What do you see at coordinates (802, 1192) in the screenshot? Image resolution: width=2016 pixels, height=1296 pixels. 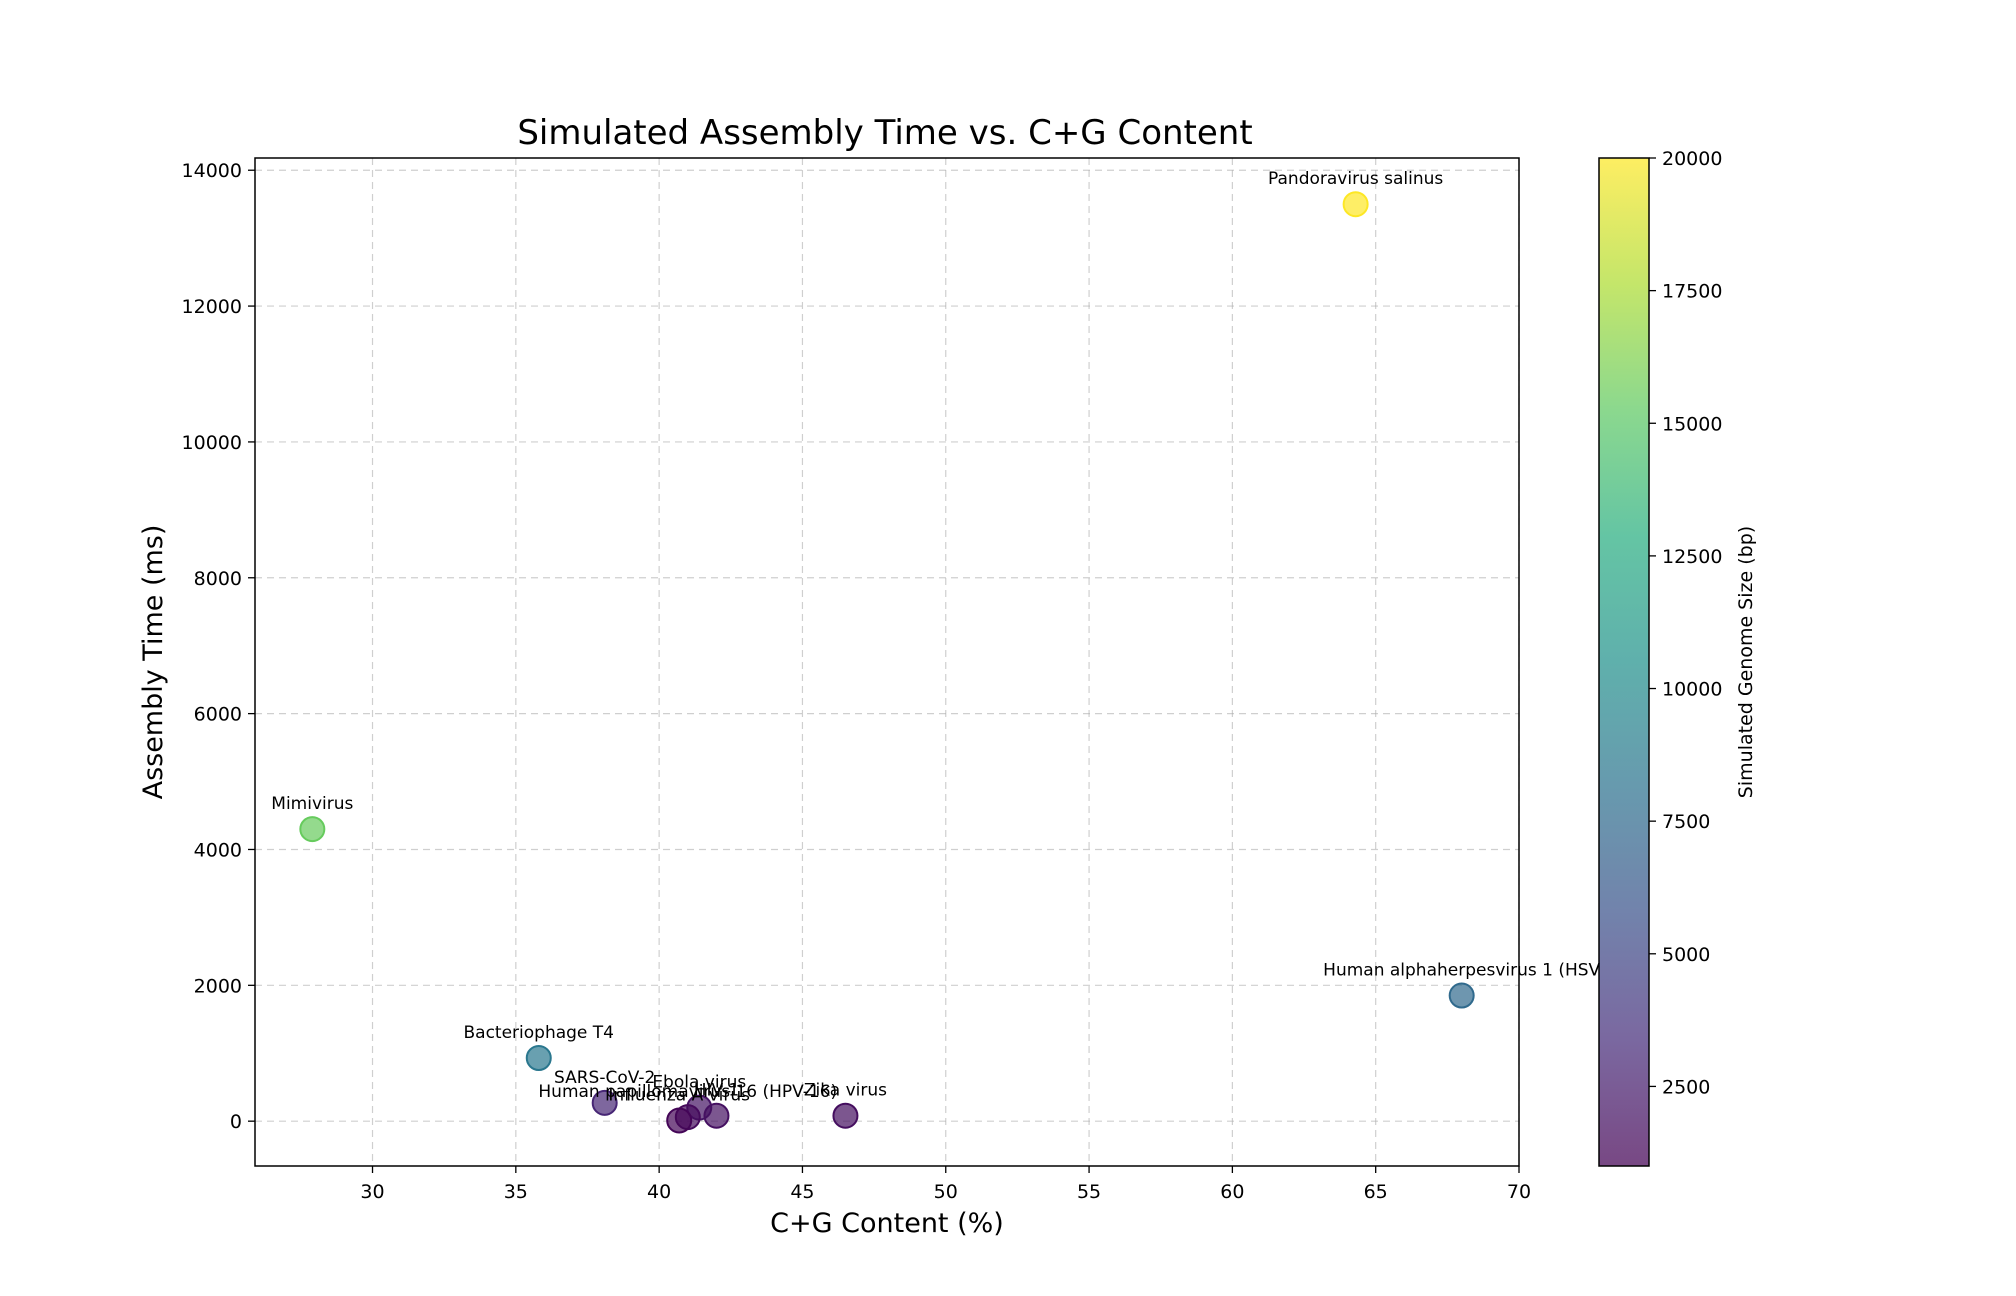 I see `x-tick-label: 45` at bounding box center [802, 1192].